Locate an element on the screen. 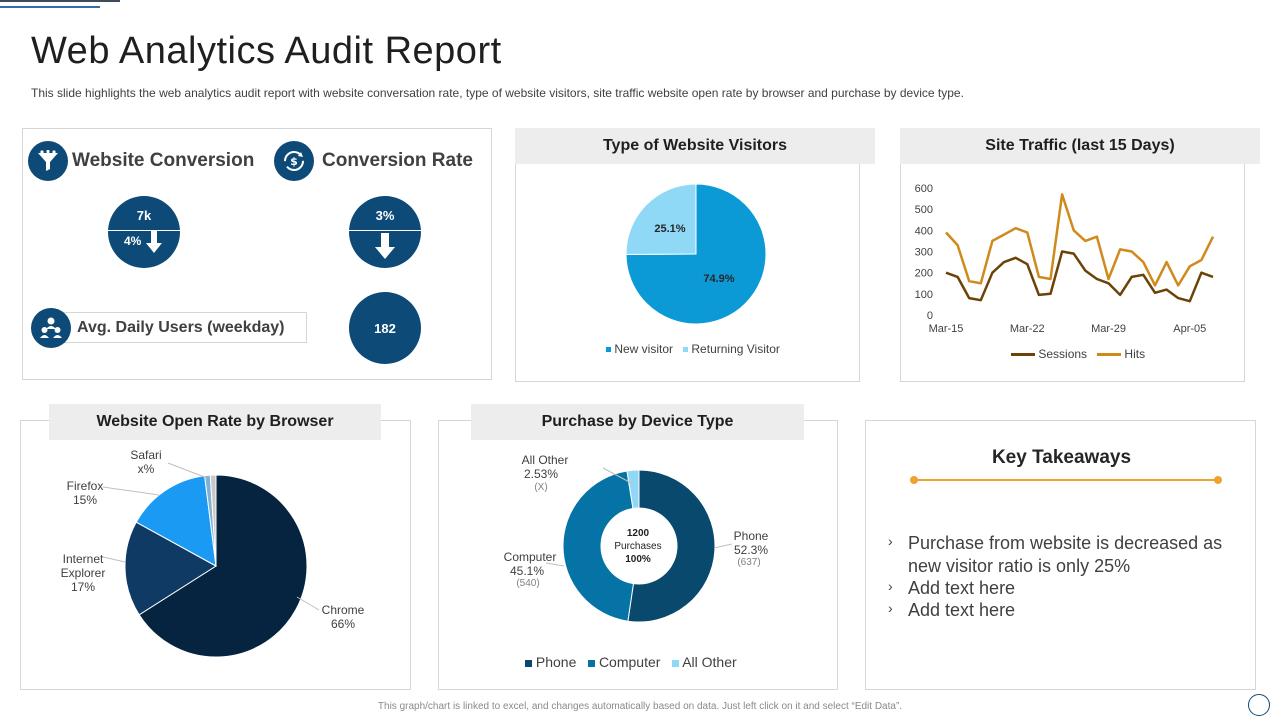 Image resolution: width=1280 pixels, height=720 pixels. label-other-count: (X) is located at coordinates (540, 487).